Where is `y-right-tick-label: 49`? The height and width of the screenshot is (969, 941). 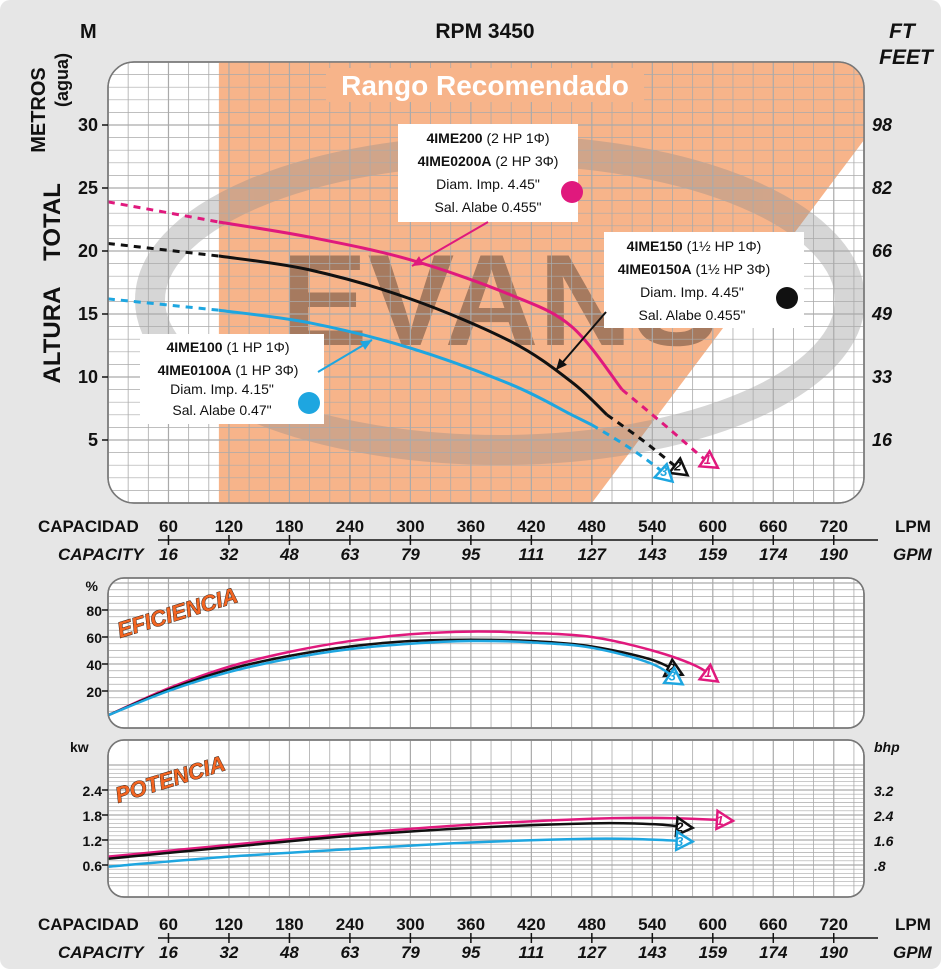
y-right-tick-label: 49 is located at coordinates (881, 314).